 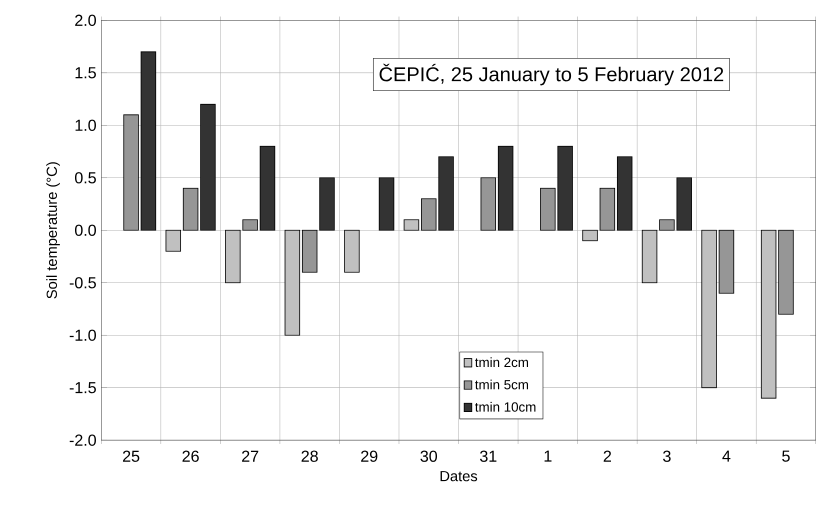 I want to click on y-axis-title: Soil temperature (°C), so click(x=53, y=230).